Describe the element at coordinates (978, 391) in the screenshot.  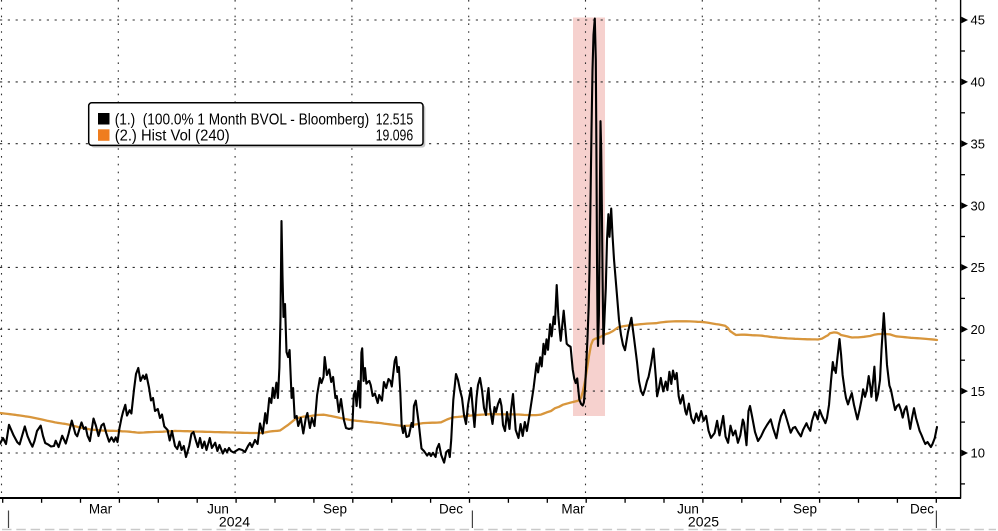
I see `svg-text: 15` at that location.